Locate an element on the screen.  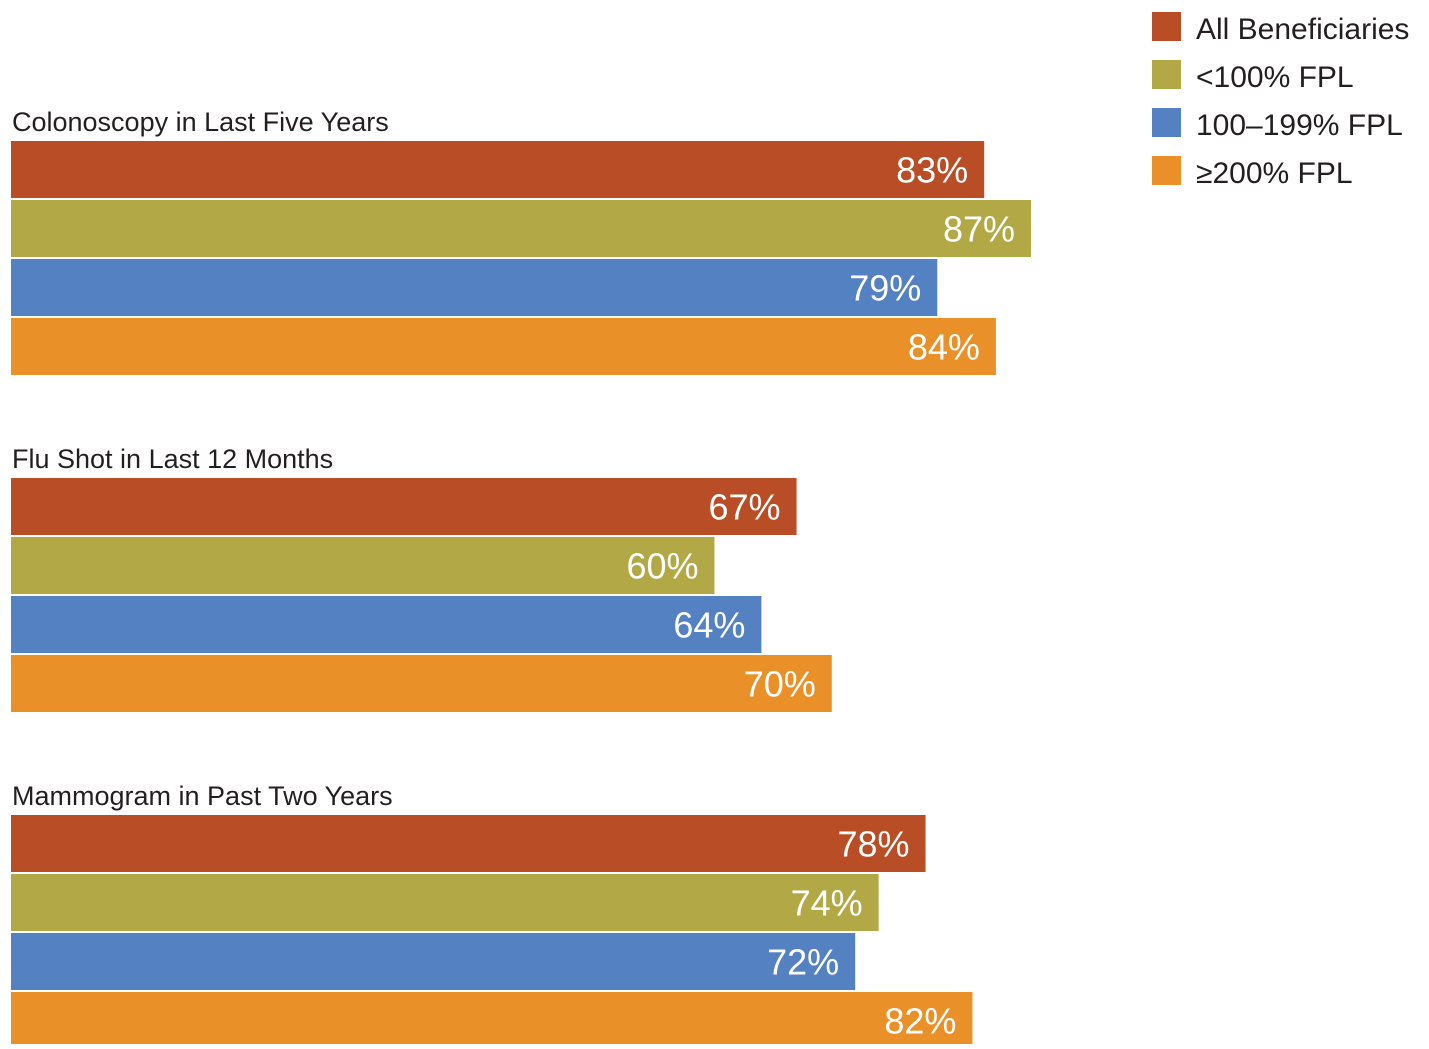
data-label: 83% is located at coordinates (932, 170).